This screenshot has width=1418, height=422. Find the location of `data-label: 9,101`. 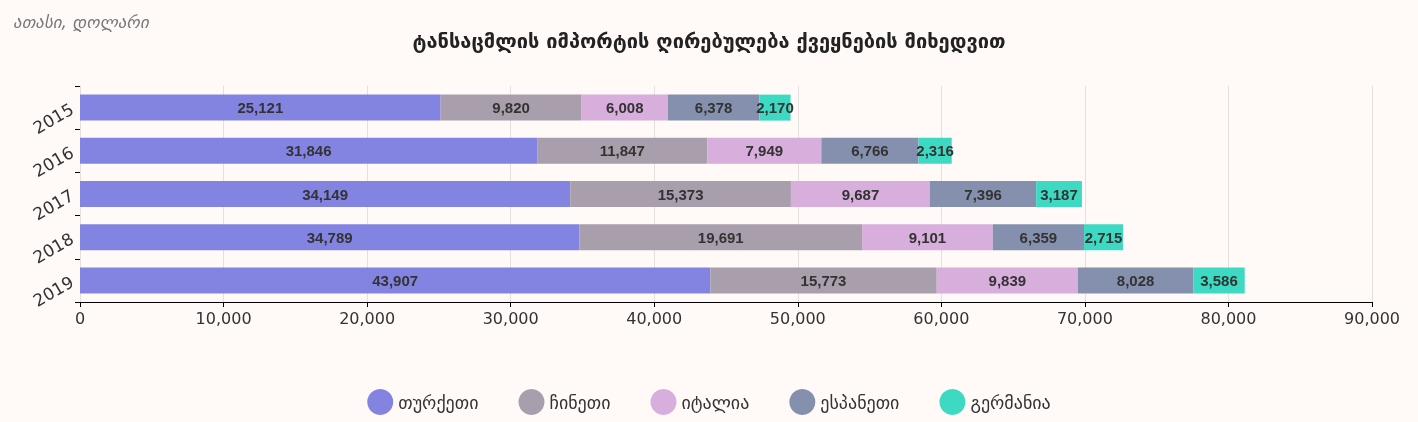

data-label: 9,101 is located at coordinates (927, 237).